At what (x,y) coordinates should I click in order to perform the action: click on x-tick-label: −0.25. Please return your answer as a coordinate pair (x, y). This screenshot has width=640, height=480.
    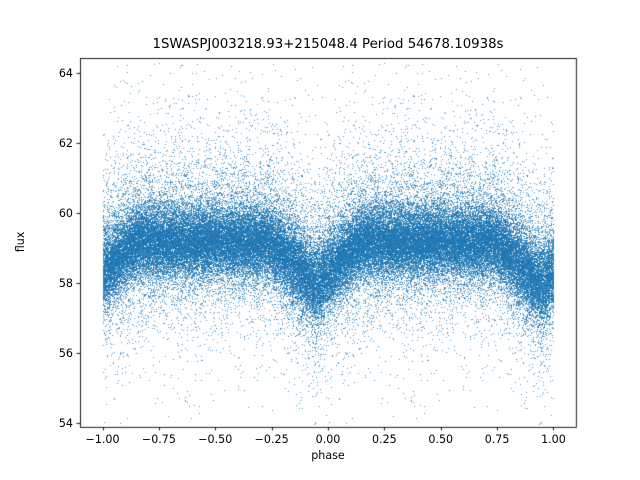
    Looking at the image, I should click on (271, 439).